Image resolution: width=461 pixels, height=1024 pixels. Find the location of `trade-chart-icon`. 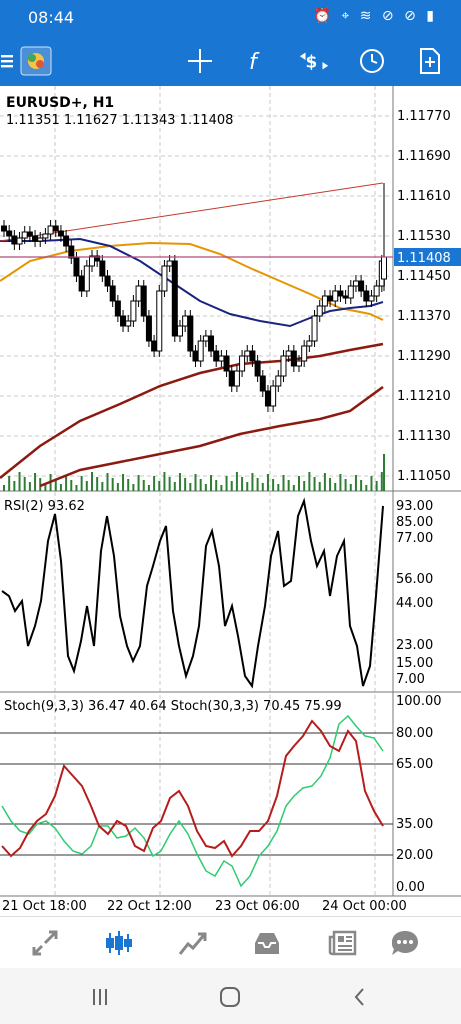

trade-chart-icon is located at coordinates (193, 943).